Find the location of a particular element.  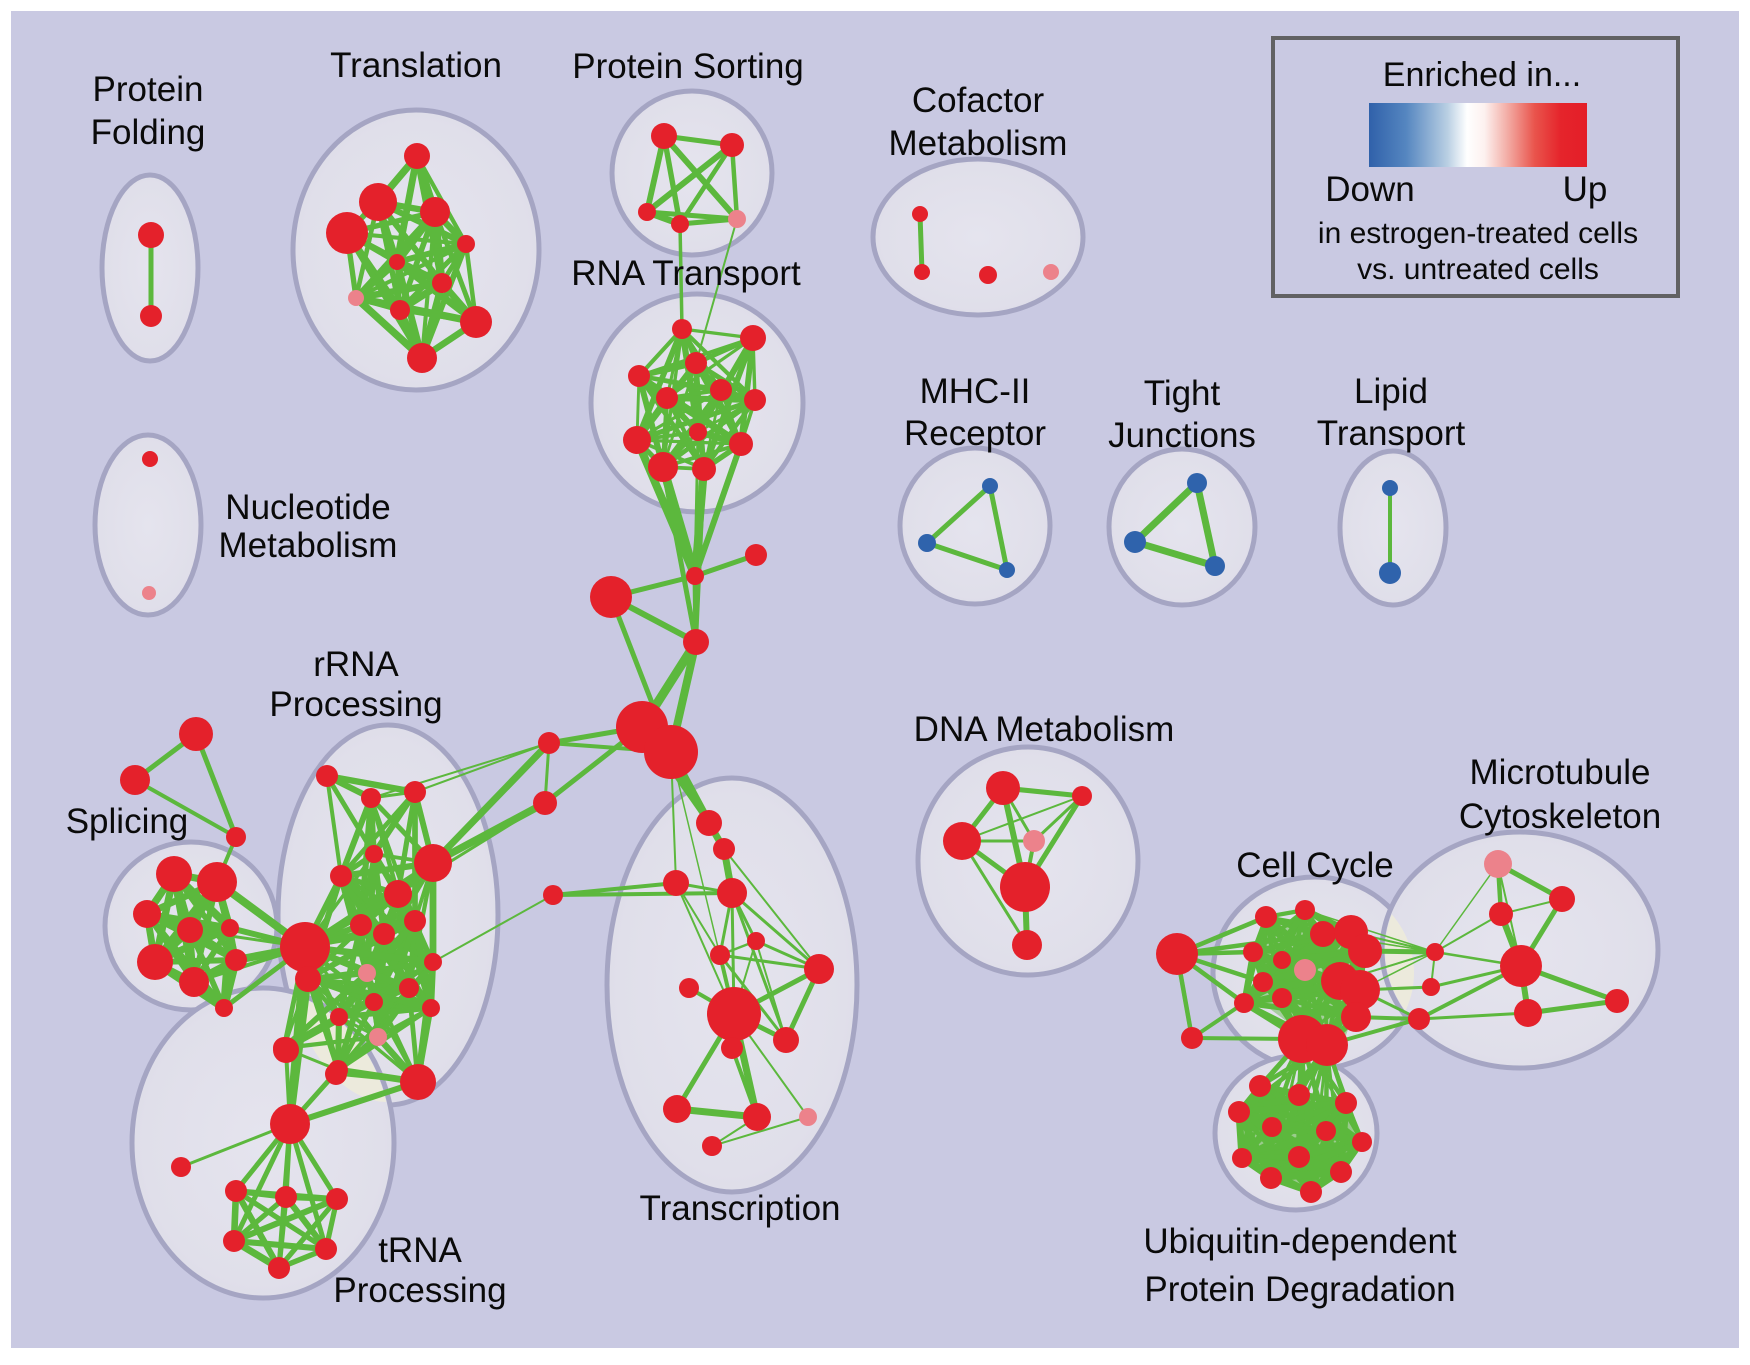

svg-text: Microtubule is located at coordinates (1560, 772).